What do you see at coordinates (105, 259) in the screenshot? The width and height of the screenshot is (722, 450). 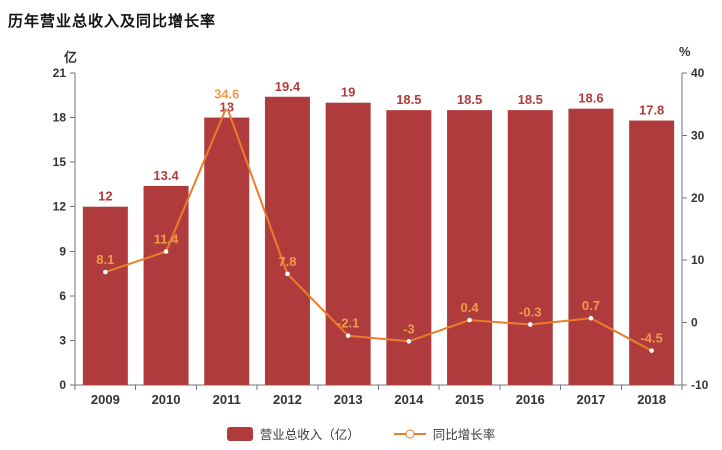 I see `growth-value: 8.1` at bounding box center [105, 259].